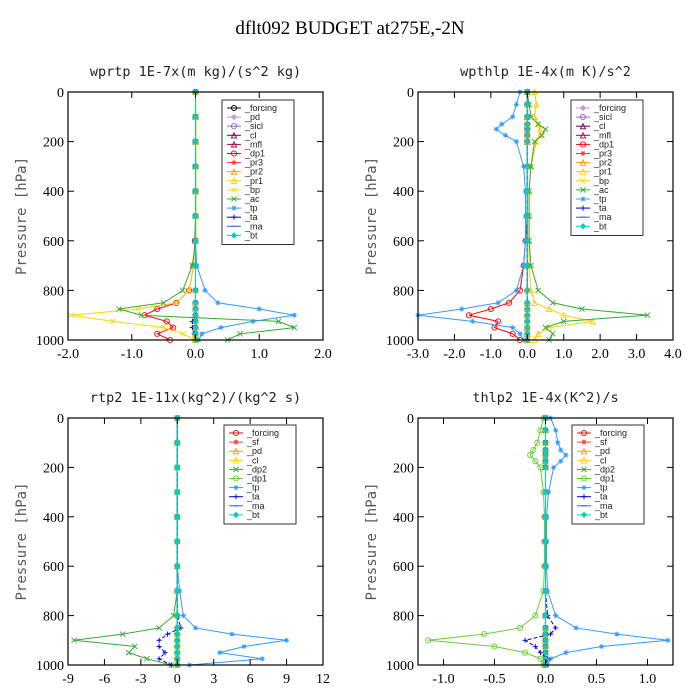 The height and width of the screenshot is (700, 700). I want to click on x-tick-label: 9, so click(286, 679).